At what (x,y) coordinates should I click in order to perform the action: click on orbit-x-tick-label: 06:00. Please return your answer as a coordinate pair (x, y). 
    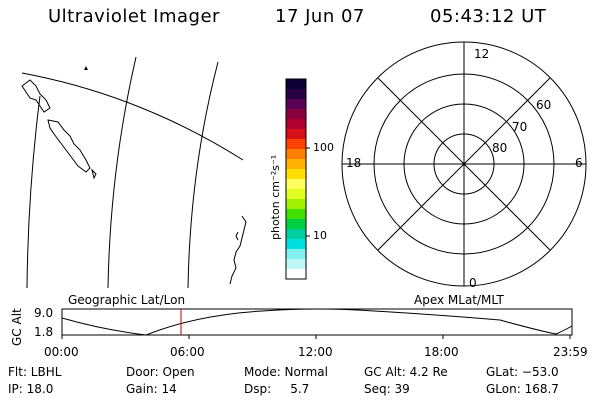
    Looking at the image, I should click on (187, 352).